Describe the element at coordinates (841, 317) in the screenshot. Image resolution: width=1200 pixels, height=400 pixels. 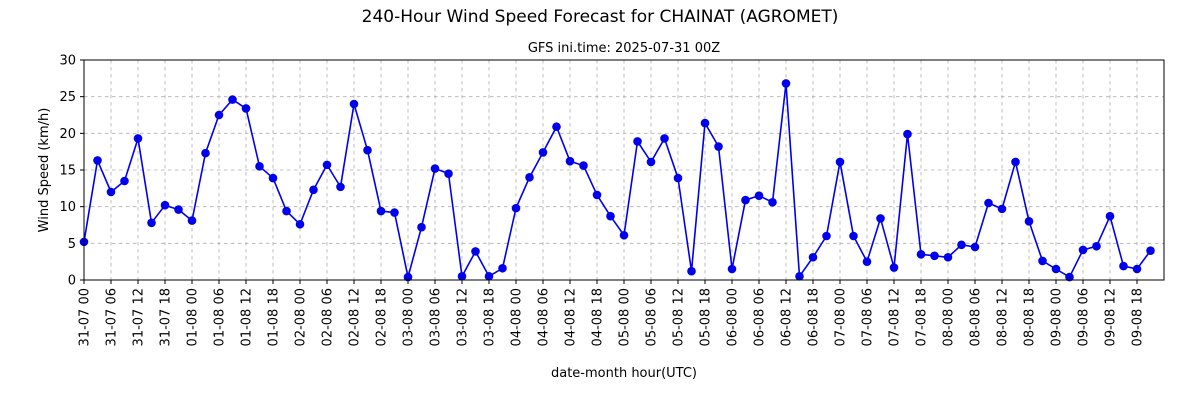
I see `x-tick-label: 07-08 00` at that location.